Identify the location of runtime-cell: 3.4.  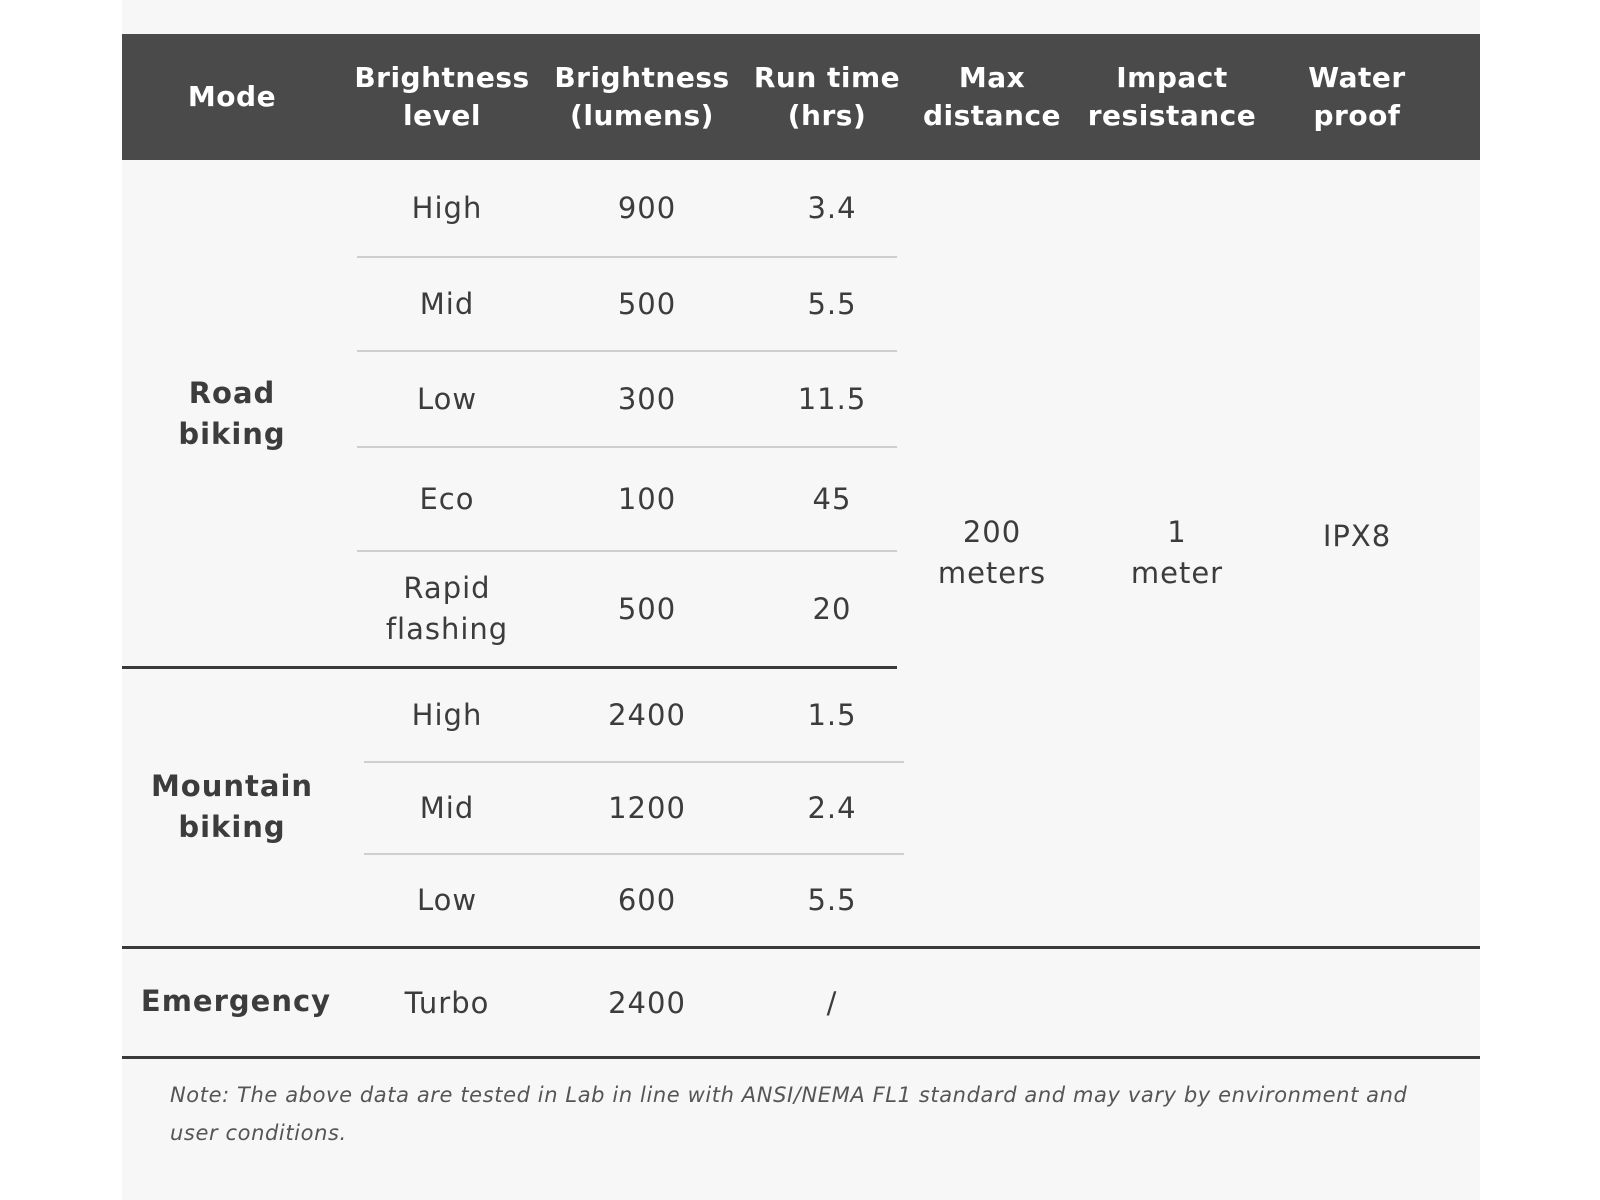
(832, 207).